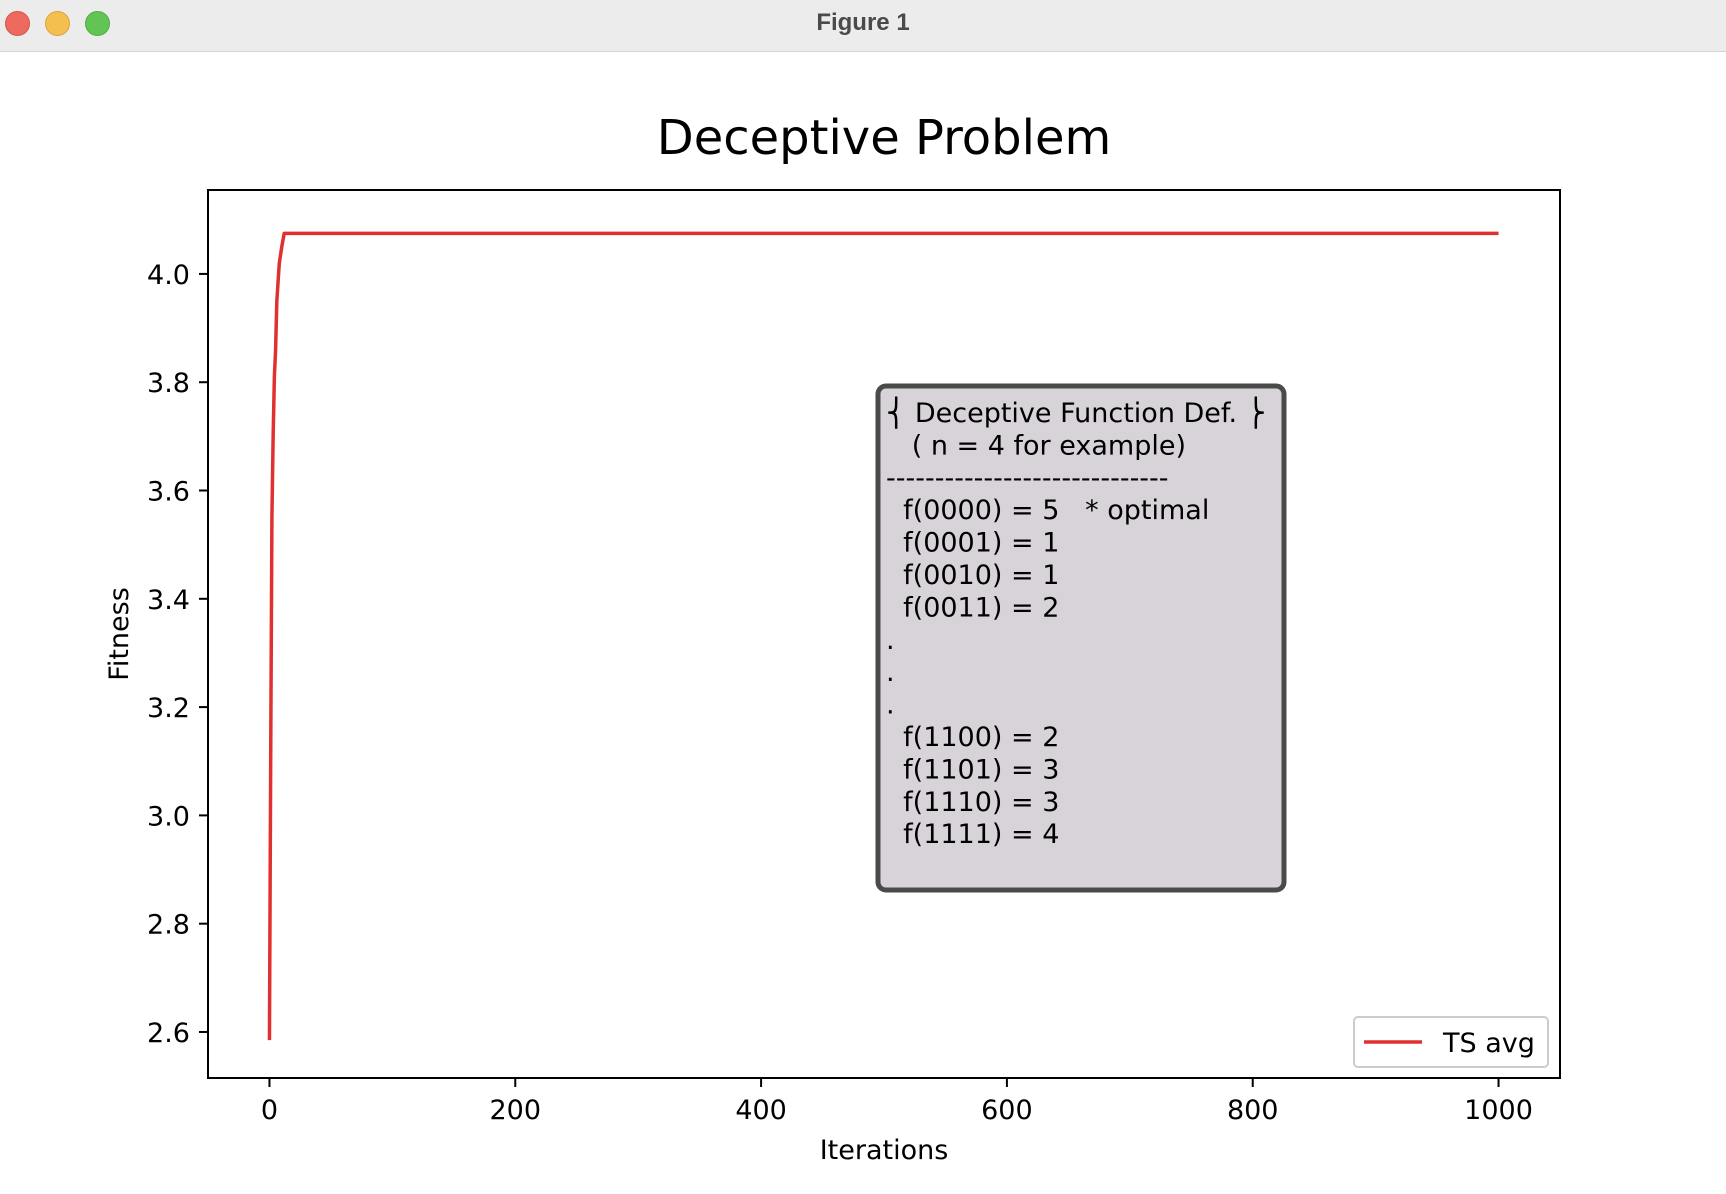 The height and width of the screenshot is (1194, 1726). Describe the element at coordinates (168, 600) in the screenshot. I see `y-tick-label: 3.4` at that location.